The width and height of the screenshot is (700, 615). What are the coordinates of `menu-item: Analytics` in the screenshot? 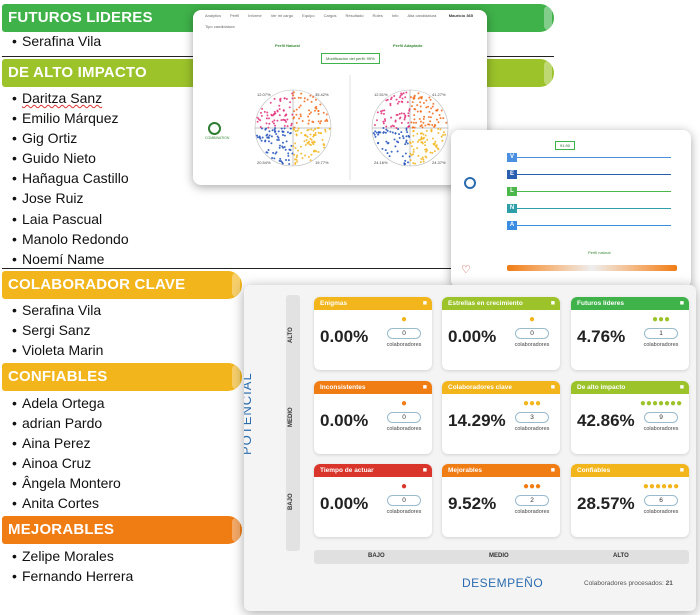 It's located at (213, 15).